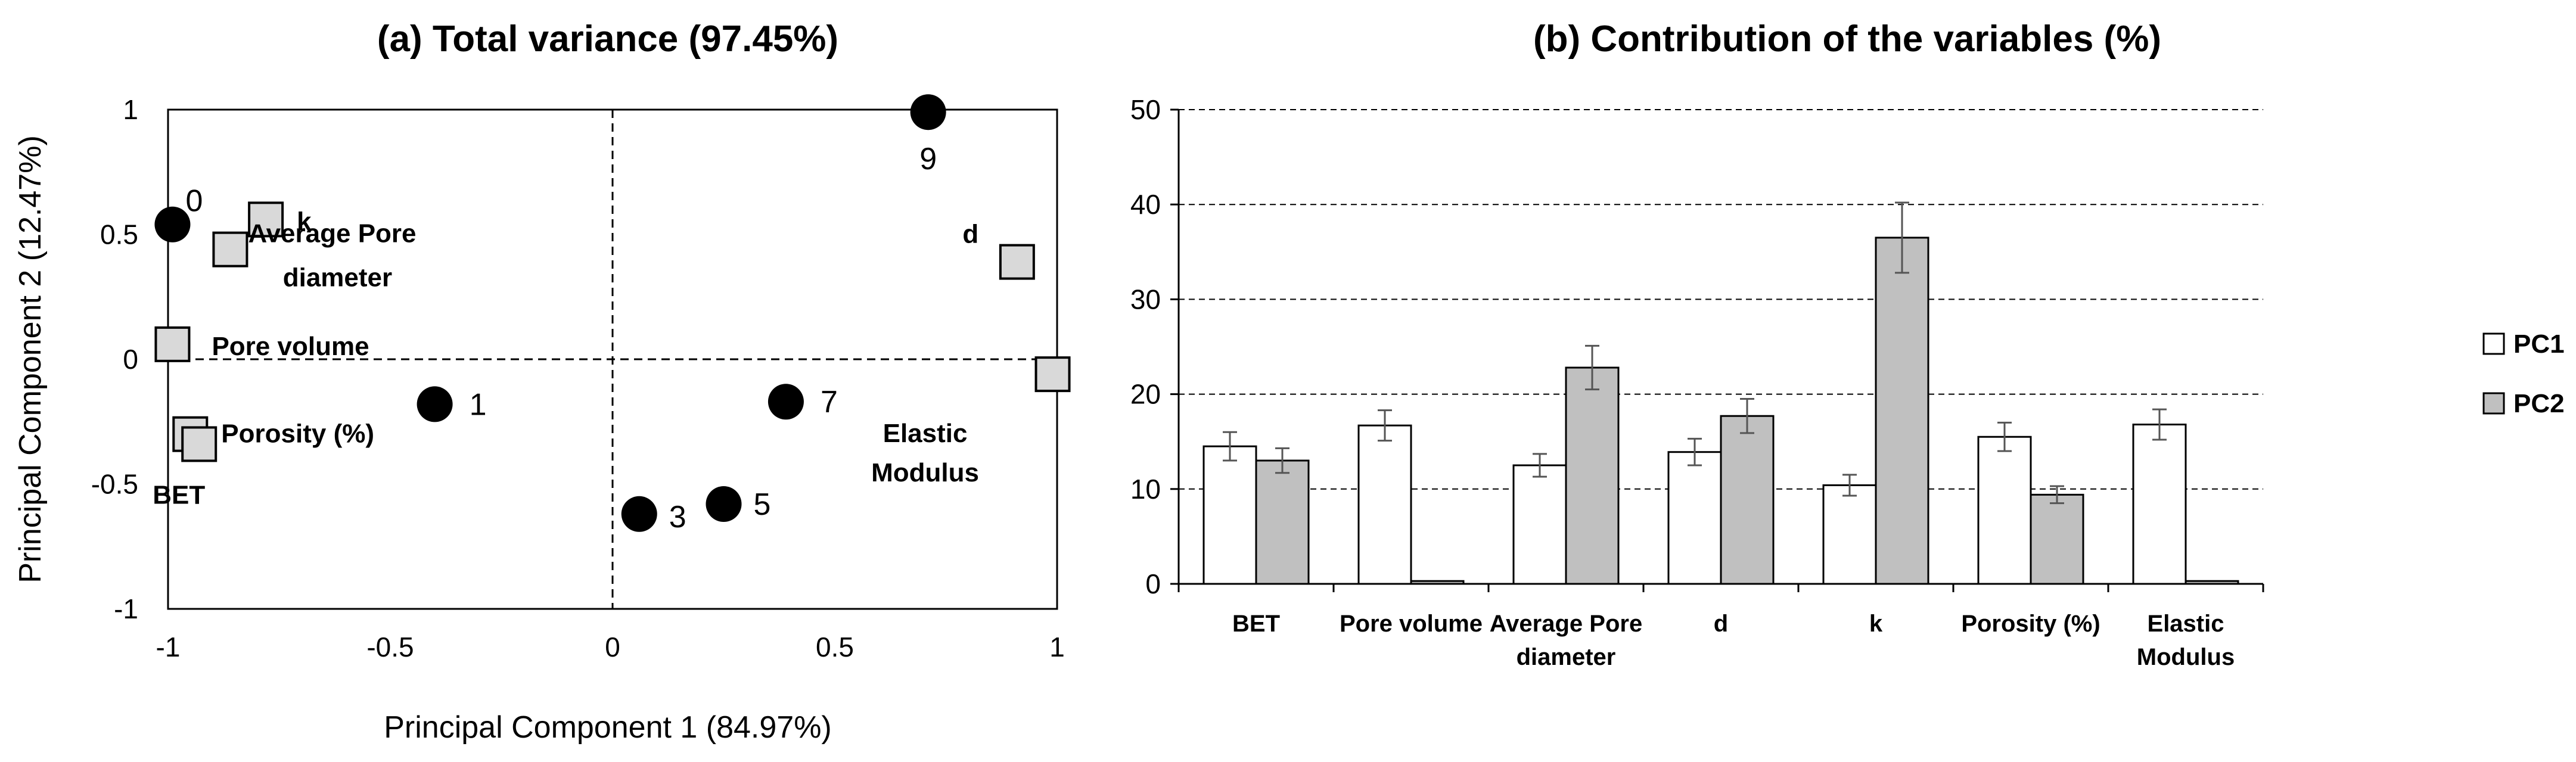 This screenshot has height=762, width=2576. What do you see at coordinates (314, 256) in the screenshot?
I see `variable-marker-average-pore-diameter: Average Pore diameter` at bounding box center [314, 256].